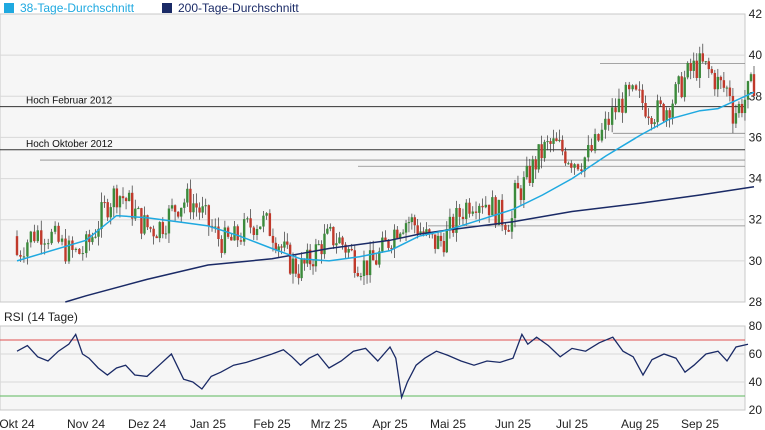 Image resolution: width=765 pixels, height=430 pixels. What do you see at coordinates (272, 423) in the screenshot?
I see `x-tick-label: Feb 25` at bounding box center [272, 423].